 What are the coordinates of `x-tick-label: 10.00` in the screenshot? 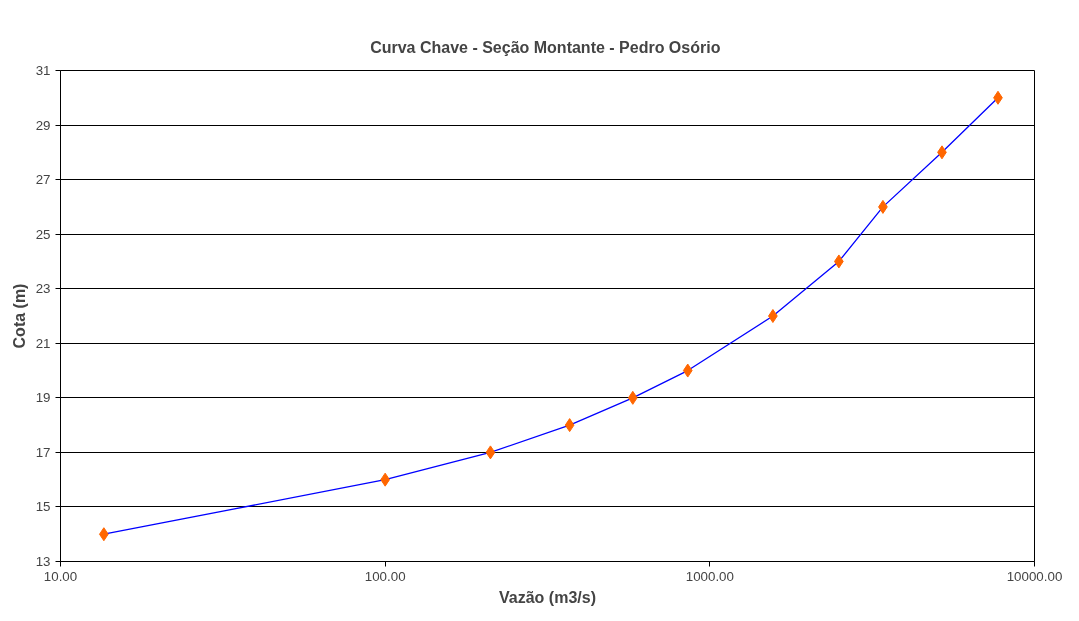 It's located at (60, 576).